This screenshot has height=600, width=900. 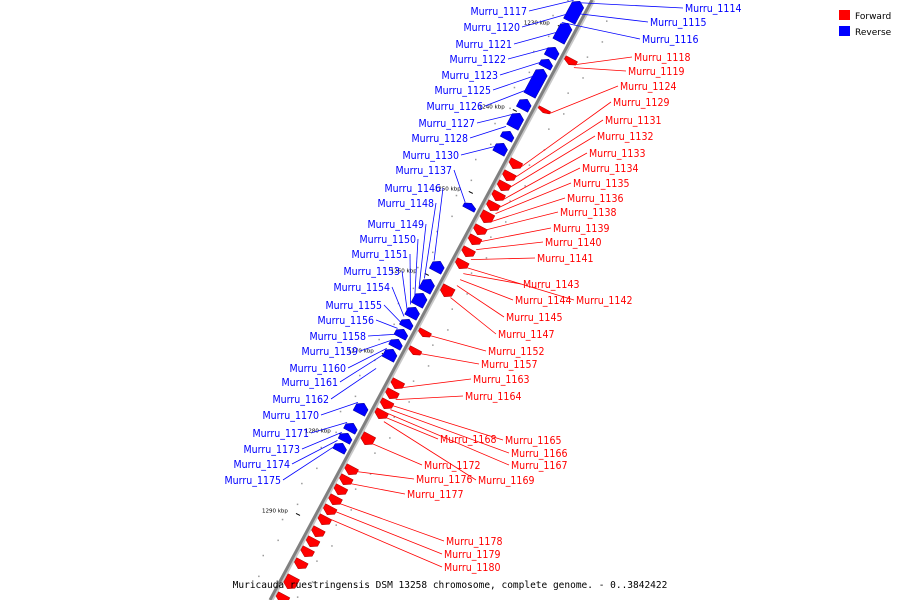 I want to click on gene-label: Murru_1139, so click(x=581, y=229).